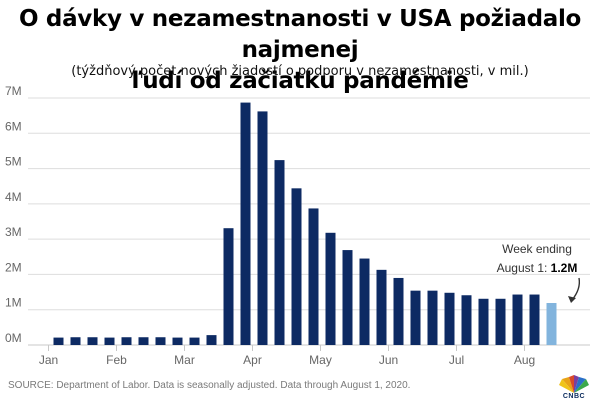 This screenshot has width=600, height=406. I want to click on annotation: Week ending August 1: 1.2M, so click(539, 272).